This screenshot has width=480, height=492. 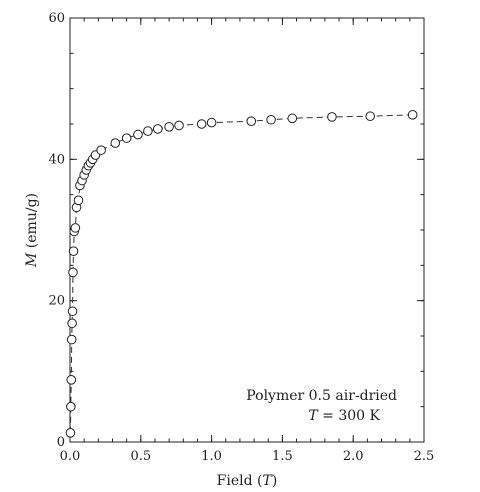 What do you see at coordinates (282, 456) in the screenshot?
I see `x-tick-label: 1.5` at bounding box center [282, 456].